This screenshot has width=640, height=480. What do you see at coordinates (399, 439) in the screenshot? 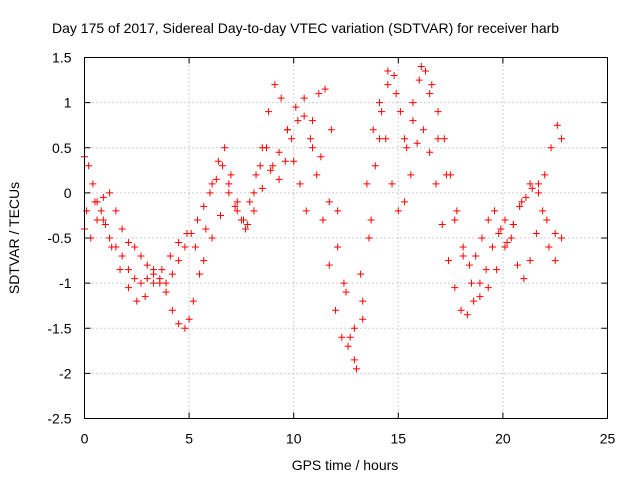
I see `x-tick-label: 15` at bounding box center [399, 439].